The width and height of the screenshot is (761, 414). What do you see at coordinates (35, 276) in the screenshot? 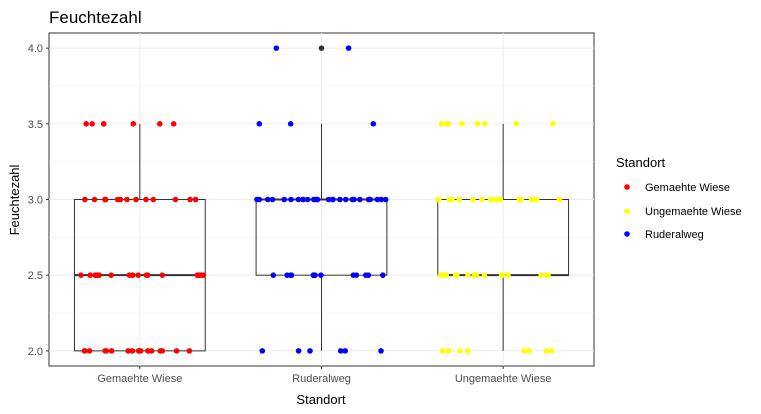
I see `y-tick-label: 2.5` at bounding box center [35, 276].